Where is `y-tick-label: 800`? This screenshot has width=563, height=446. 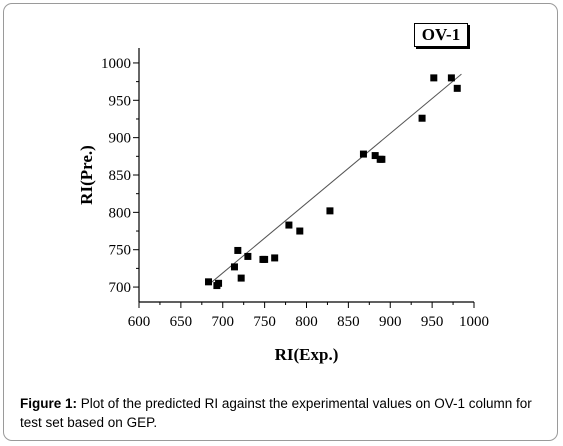
y-tick-label: 800 is located at coordinates (120, 213).